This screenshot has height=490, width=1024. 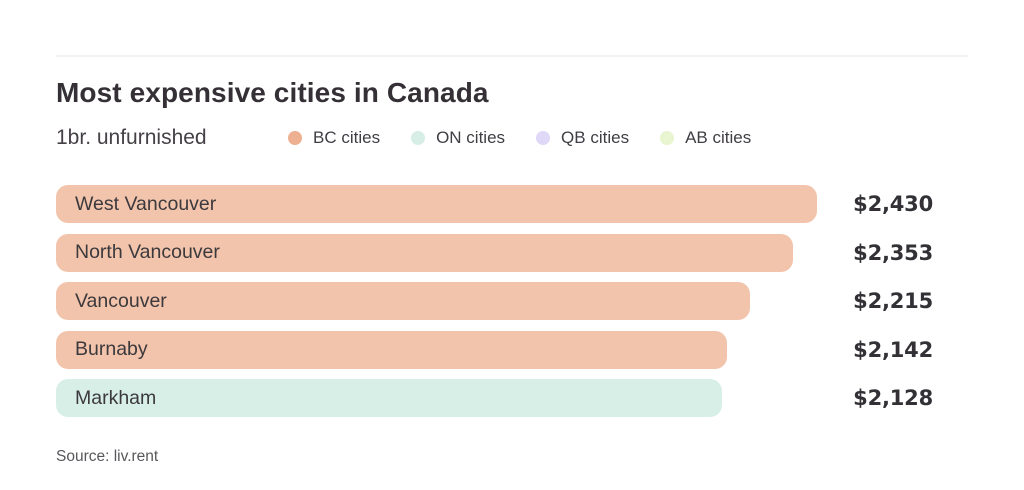 I want to click on legend-item: BC cities, so click(x=334, y=138).